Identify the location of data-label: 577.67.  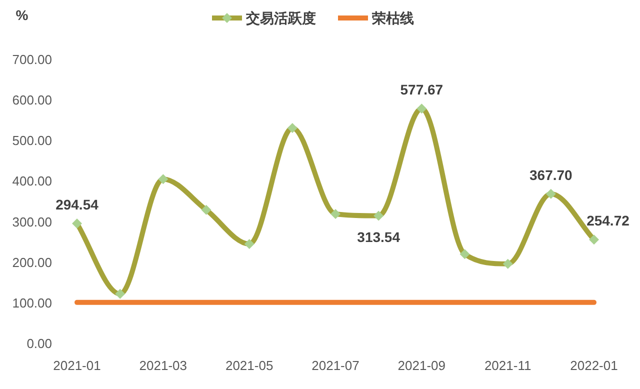
(422, 90).